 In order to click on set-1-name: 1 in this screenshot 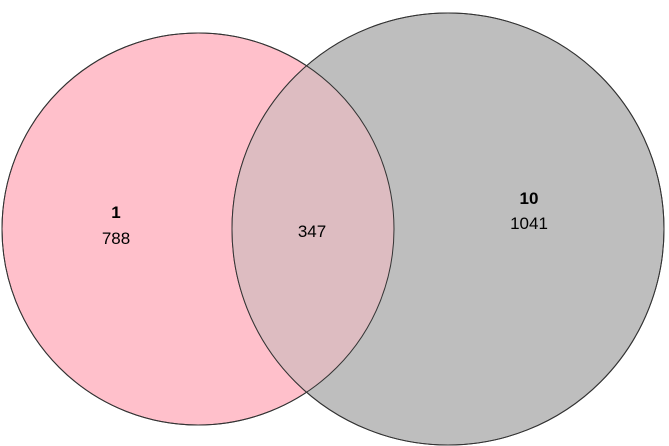, I will do `click(115, 212)`.